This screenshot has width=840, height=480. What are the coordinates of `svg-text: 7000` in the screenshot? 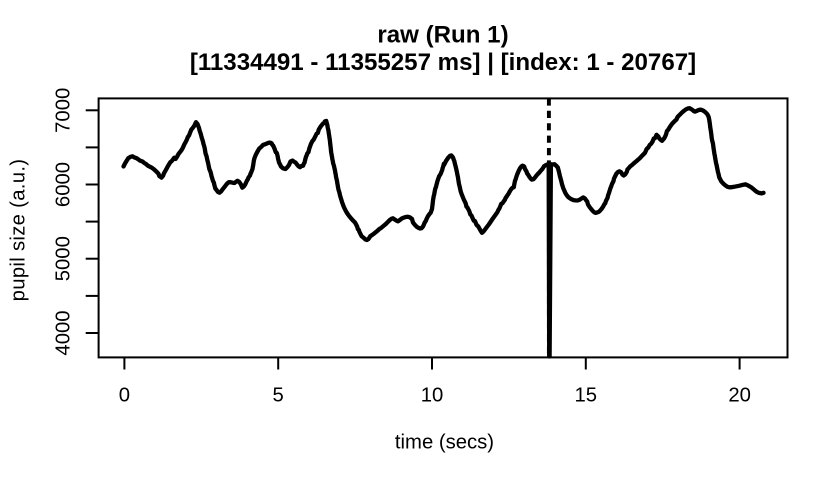 It's located at (63, 110).